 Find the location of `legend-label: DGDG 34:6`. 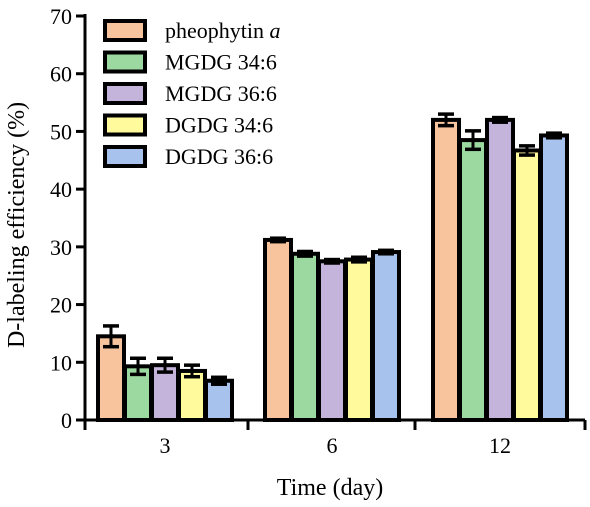

legend-label: DGDG 34:6 is located at coordinates (219, 125).